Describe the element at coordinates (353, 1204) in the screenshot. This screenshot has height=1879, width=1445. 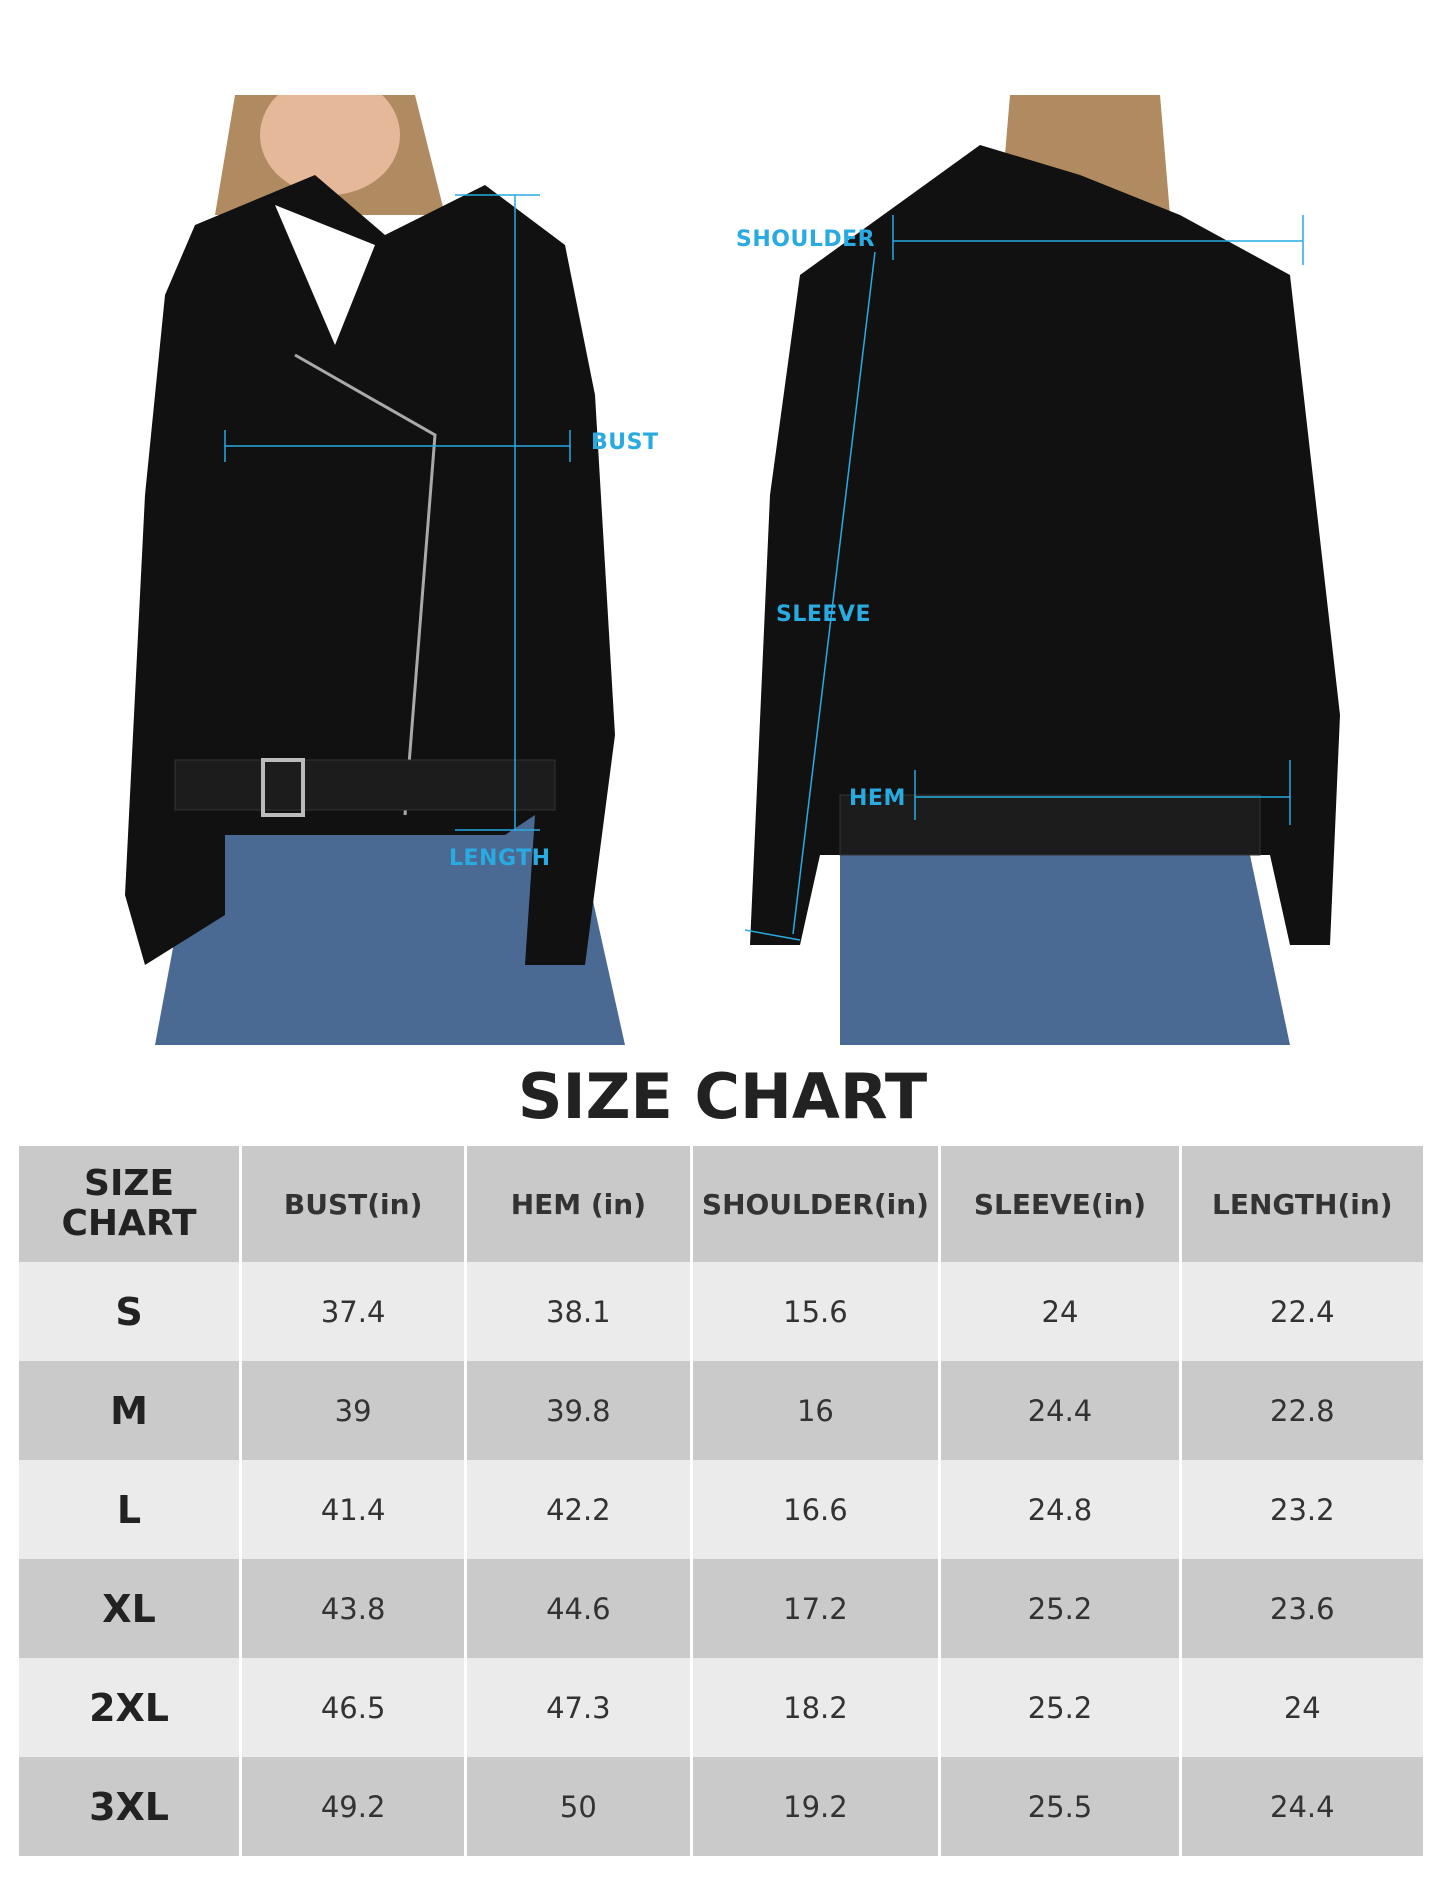
I see `header-bust: BUST(in)` at that location.